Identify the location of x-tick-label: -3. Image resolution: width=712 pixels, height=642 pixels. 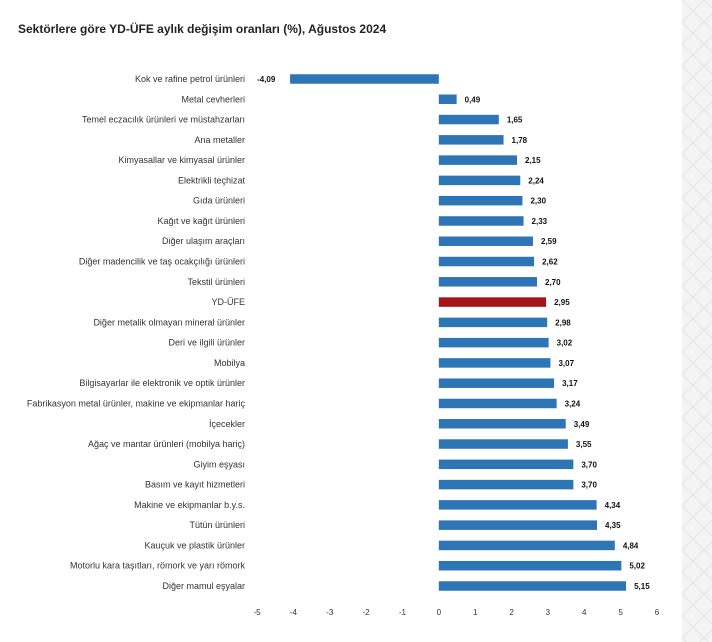
(330, 612).